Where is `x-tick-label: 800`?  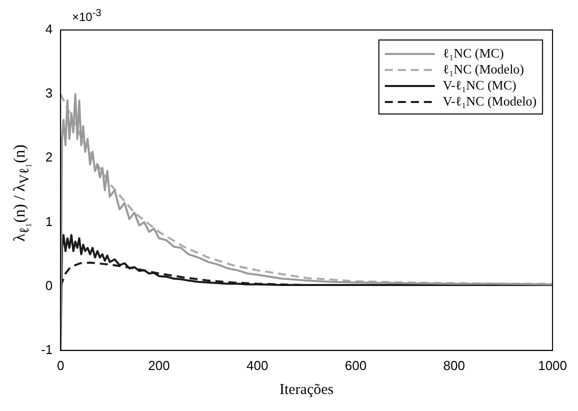
x-tick-label: 800 is located at coordinates (454, 365).